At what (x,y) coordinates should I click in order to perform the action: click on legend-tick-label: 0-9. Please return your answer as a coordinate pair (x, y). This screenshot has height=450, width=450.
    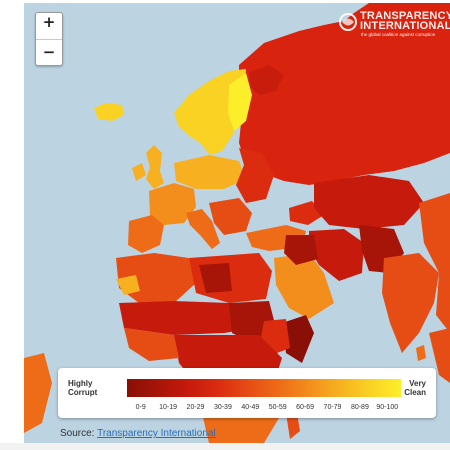
    Looking at the image, I should click on (140, 407).